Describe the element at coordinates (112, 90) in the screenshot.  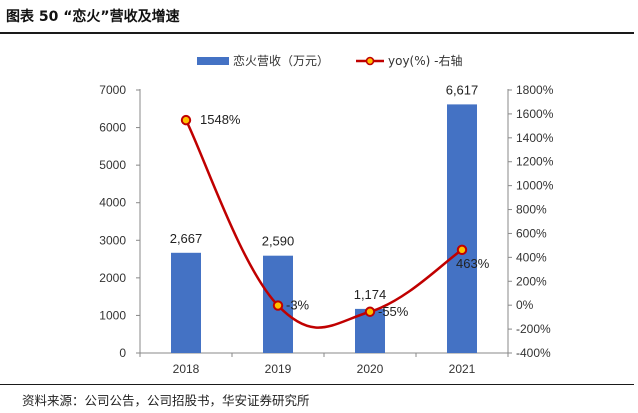
I see `left-tick-label: 7000` at that location.